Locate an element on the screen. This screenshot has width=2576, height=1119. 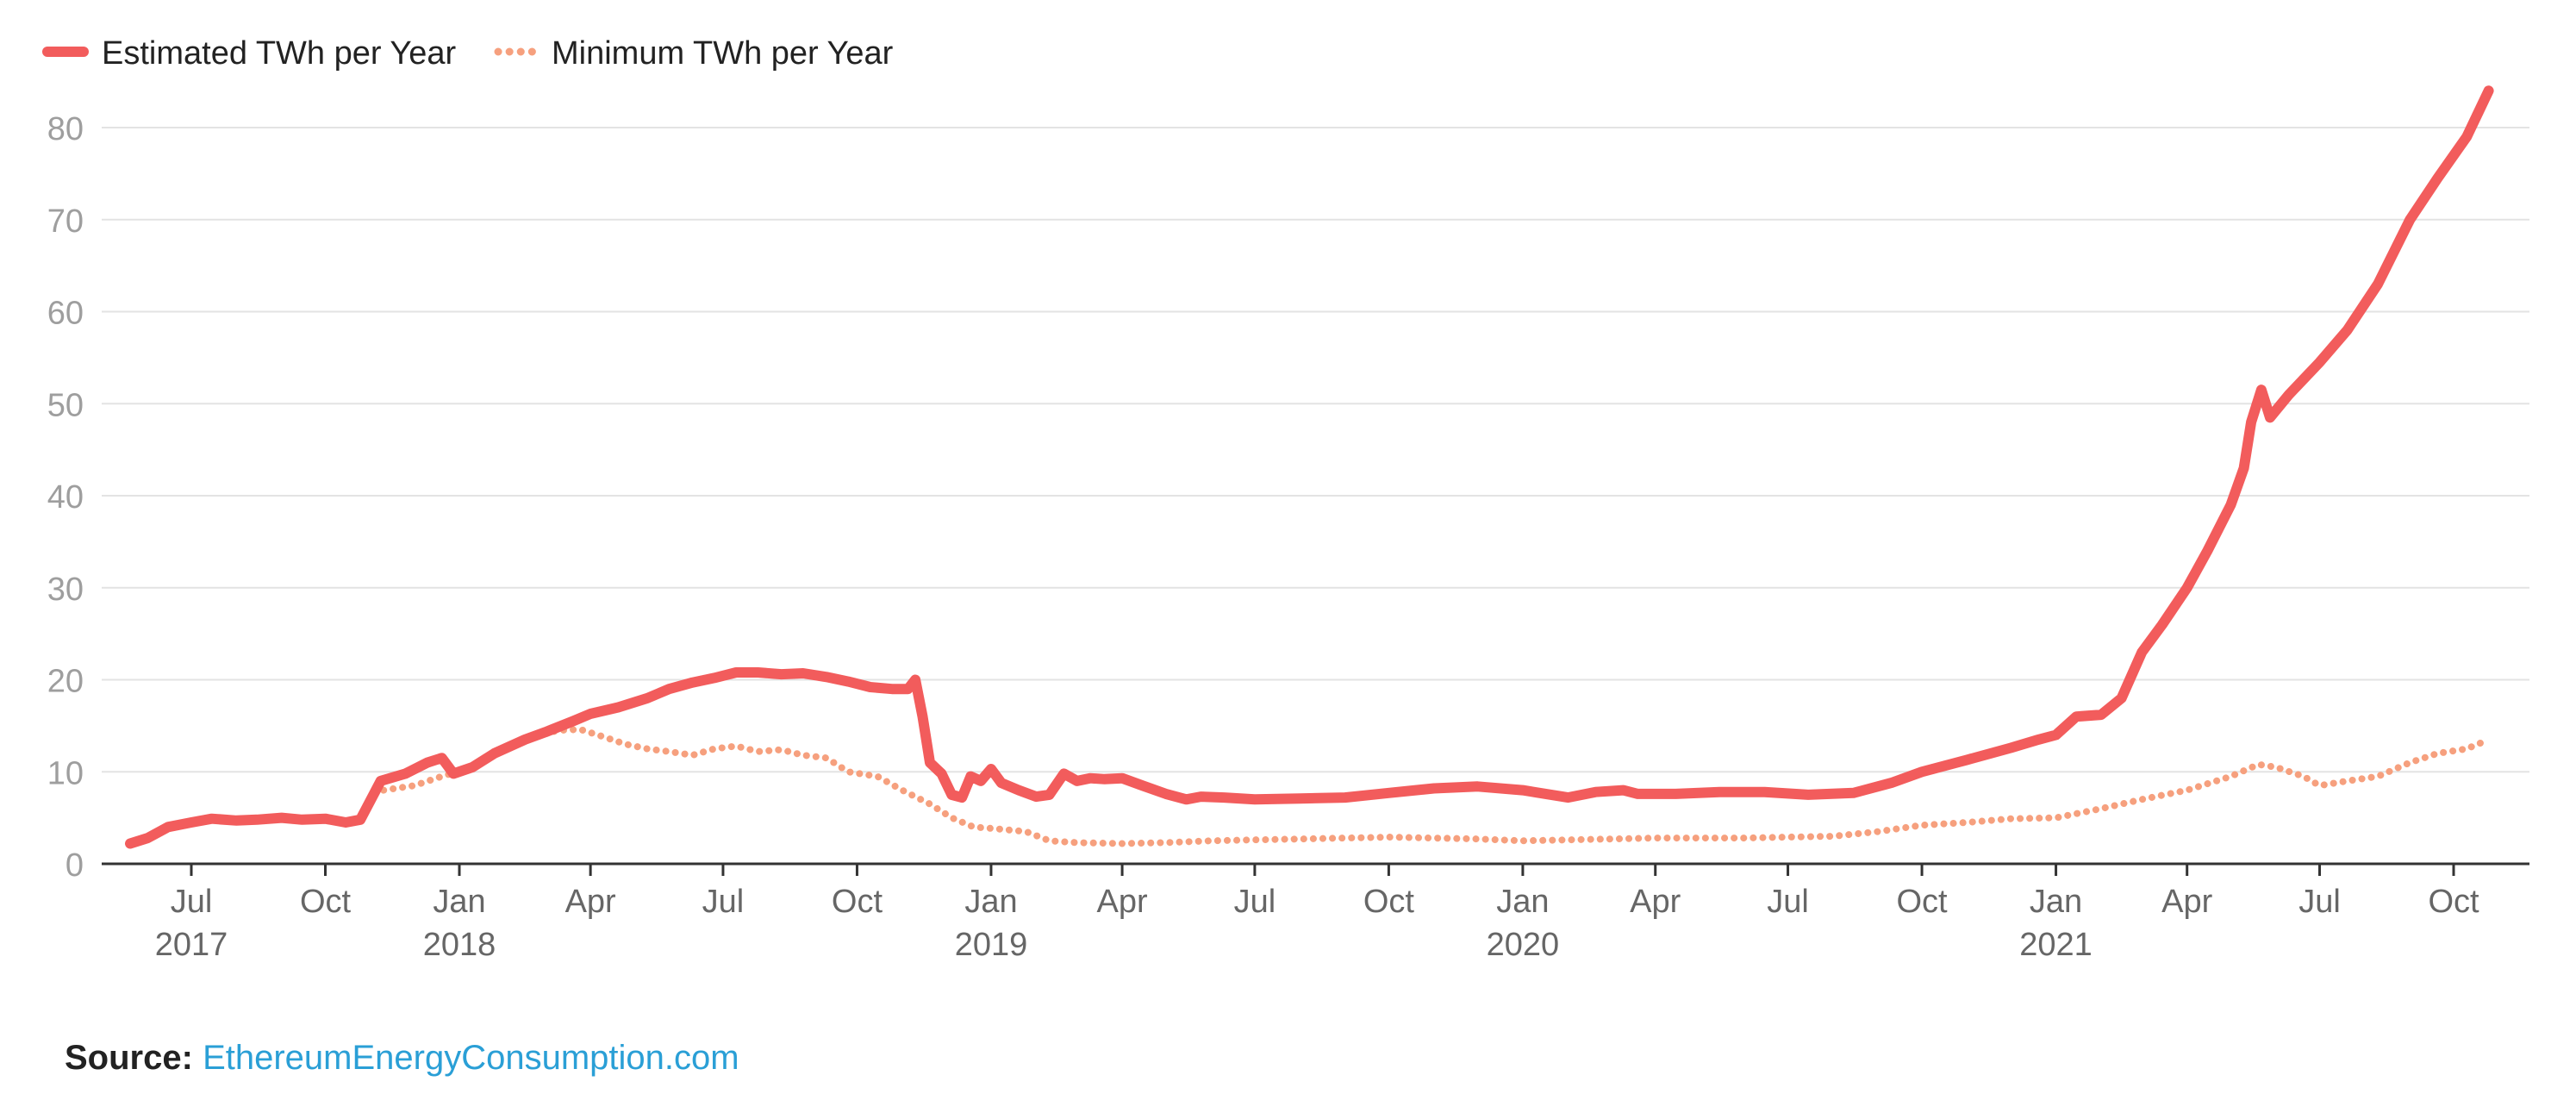
x-tick-year-label: 2021 is located at coordinates (2056, 945).